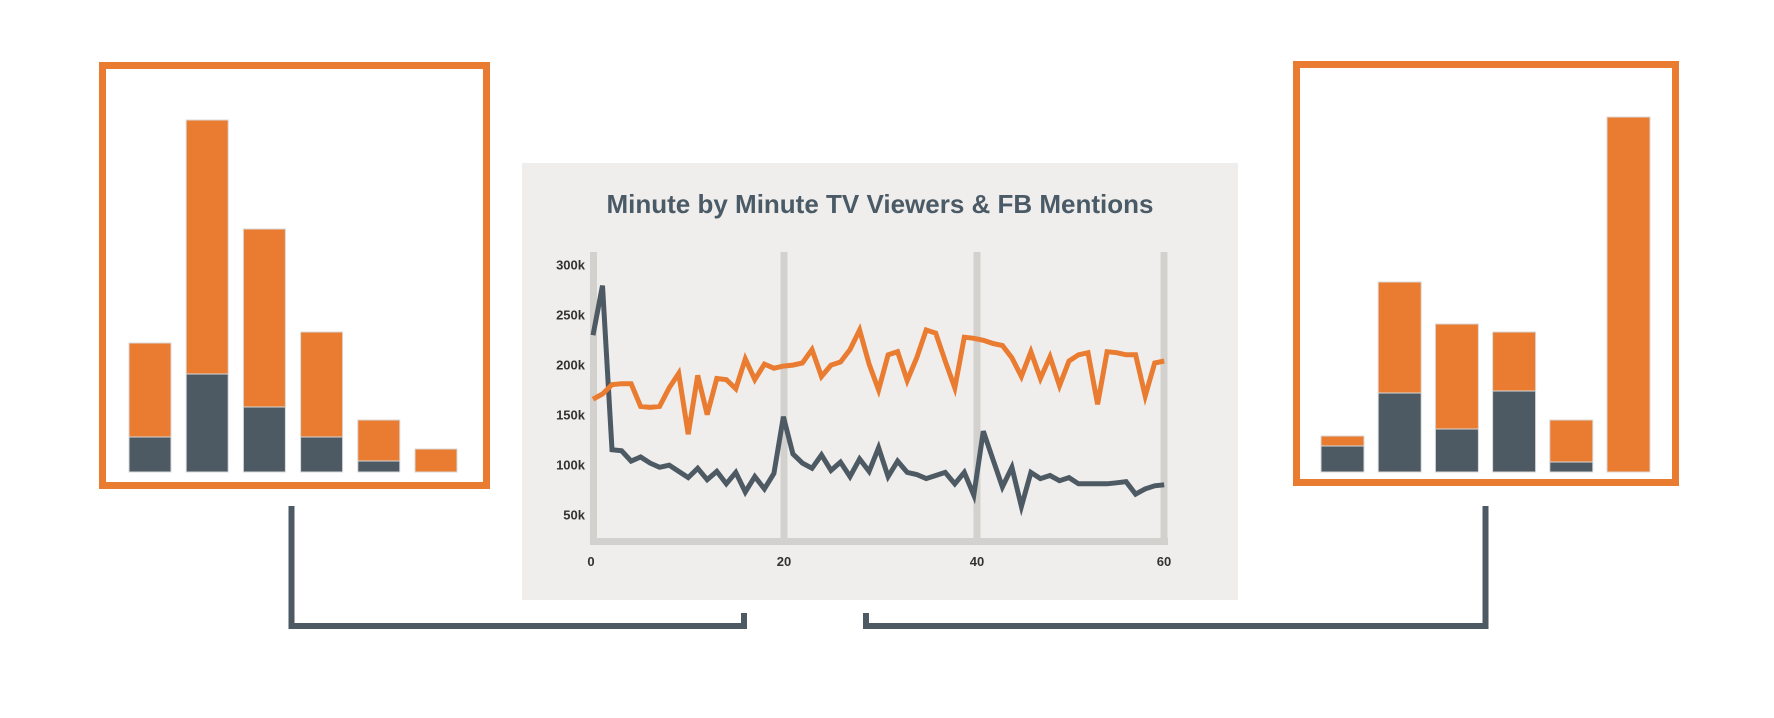  What do you see at coordinates (784, 561) in the screenshot?
I see `x-tick-label: 20` at bounding box center [784, 561].